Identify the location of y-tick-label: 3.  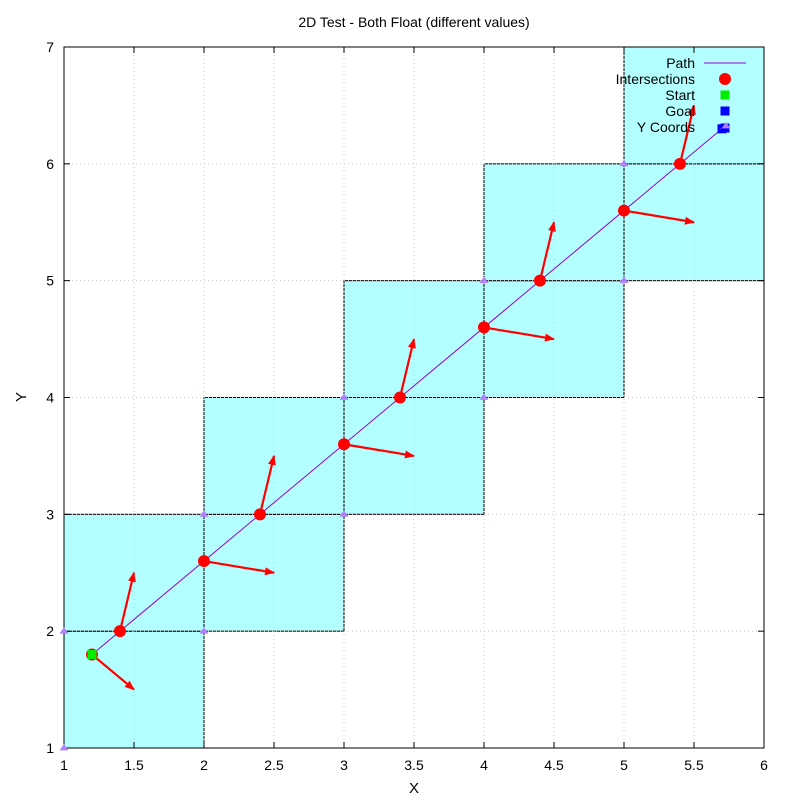
(50, 514).